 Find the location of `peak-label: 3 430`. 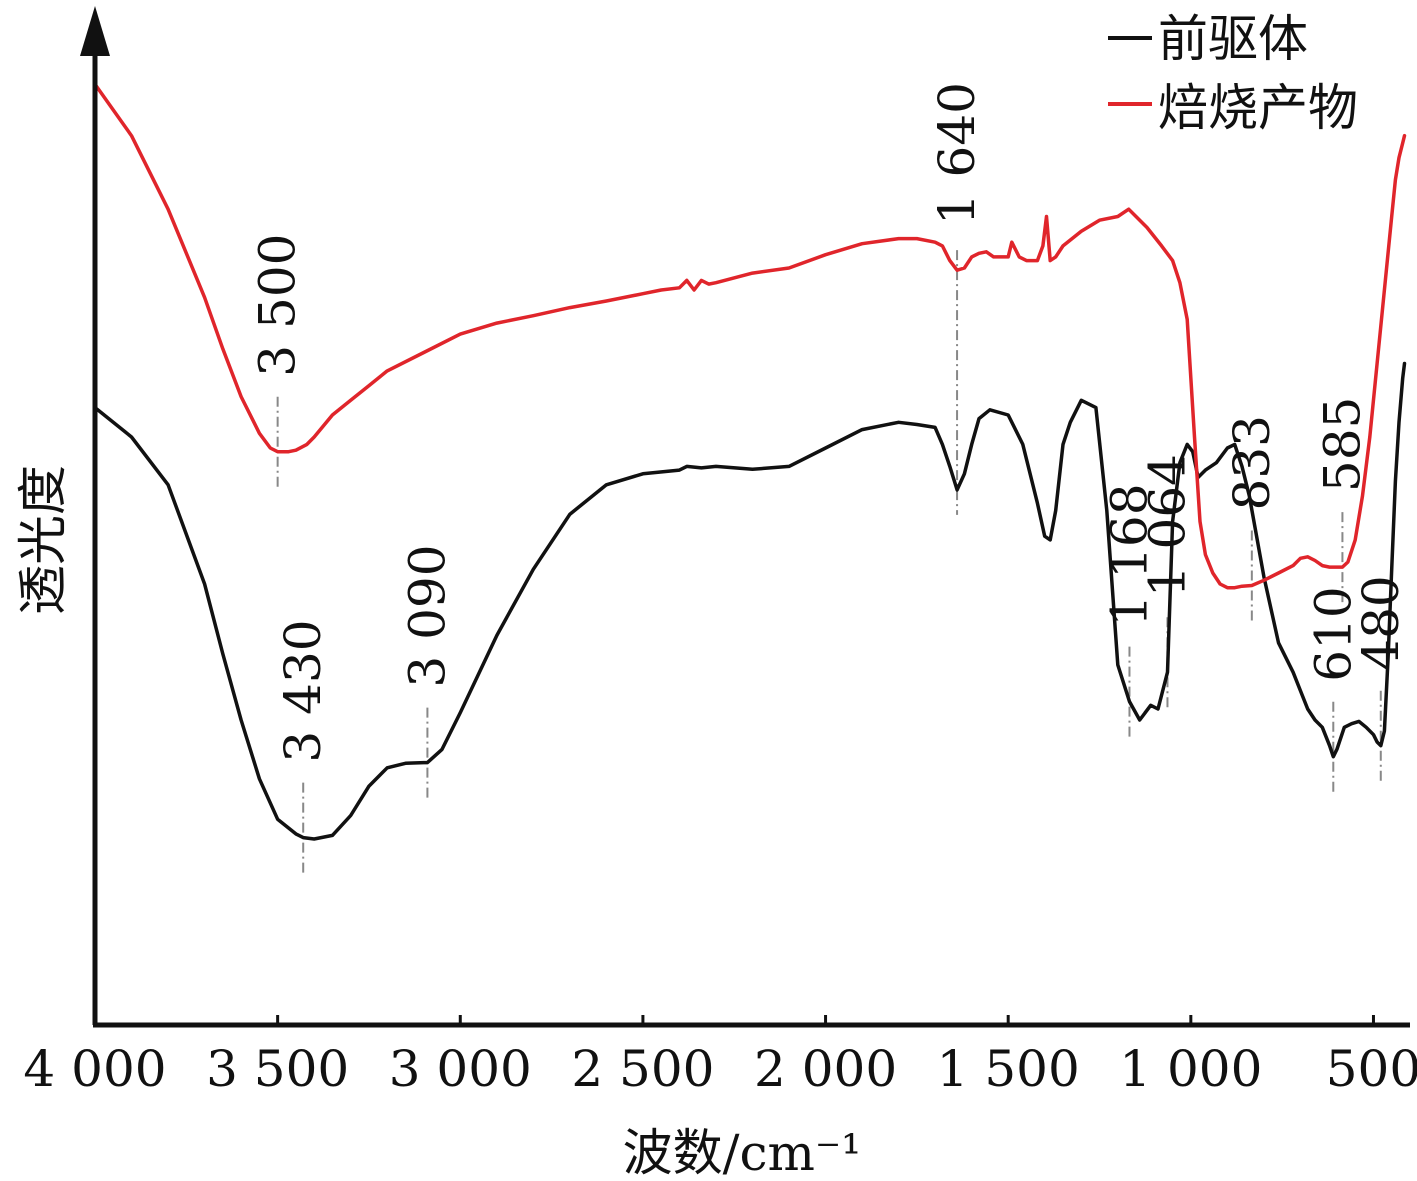

peak-label: 3 430 is located at coordinates (303, 690).